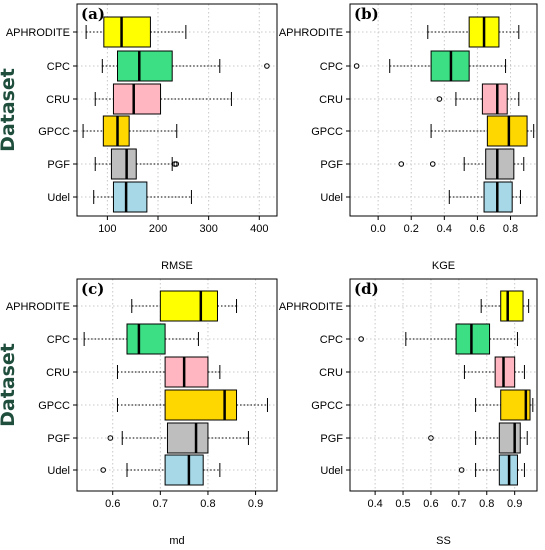  What do you see at coordinates (374, 504) in the screenshot?
I see `x-tick-label: 0.4` at bounding box center [374, 504].